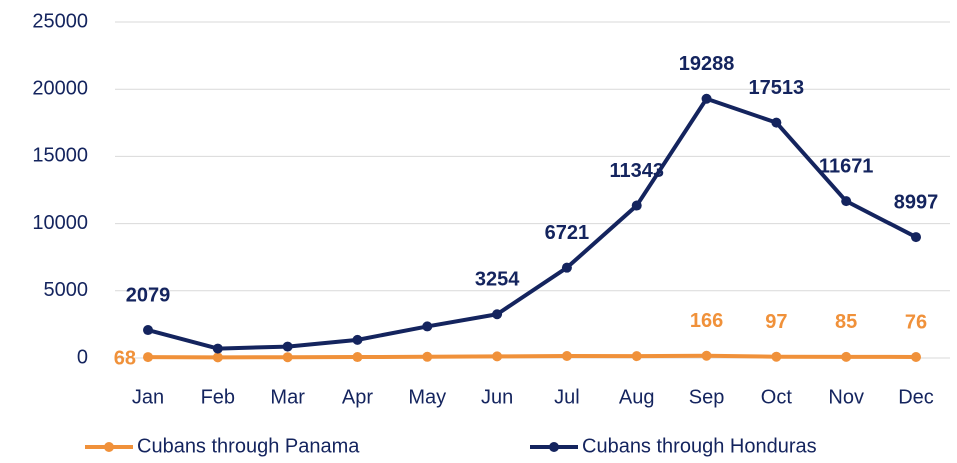 The width and height of the screenshot is (957, 463). What do you see at coordinates (776, 322) in the screenshot?
I see `data-label: 97` at bounding box center [776, 322].